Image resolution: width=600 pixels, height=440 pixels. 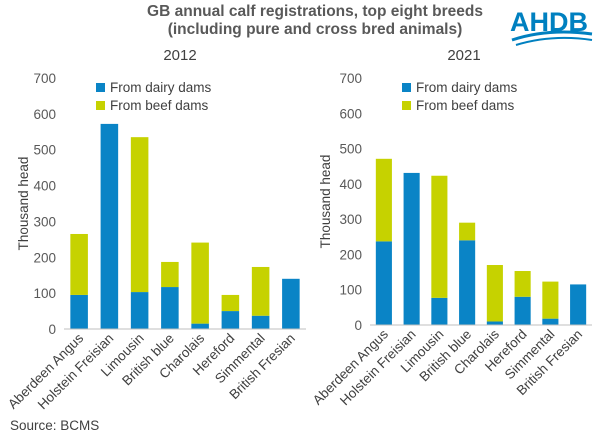 I want to click on source-note: Source: BCMS, so click(x=55, y=425).